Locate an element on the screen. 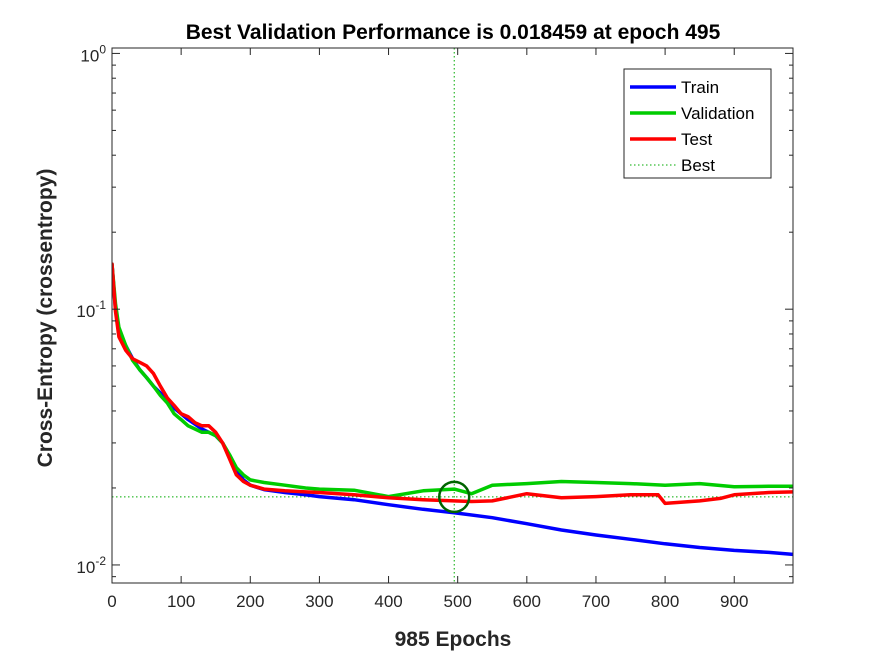 The height and width of the screenshot is (661, 875). legend: Train Validation Test Best is located at coordinates (697, 123).